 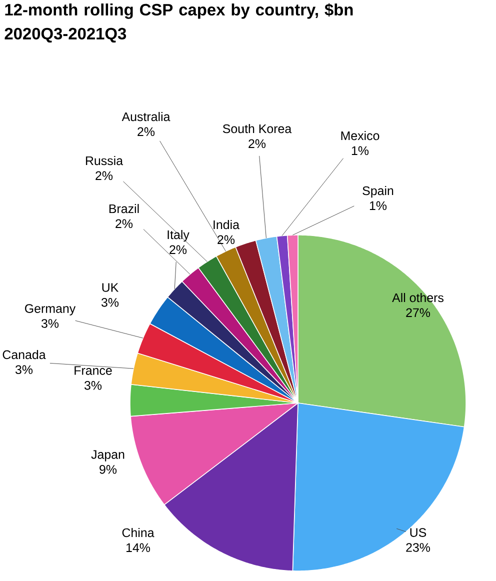 I want to click on slice-label: Italy, so click(x=179, y=236).